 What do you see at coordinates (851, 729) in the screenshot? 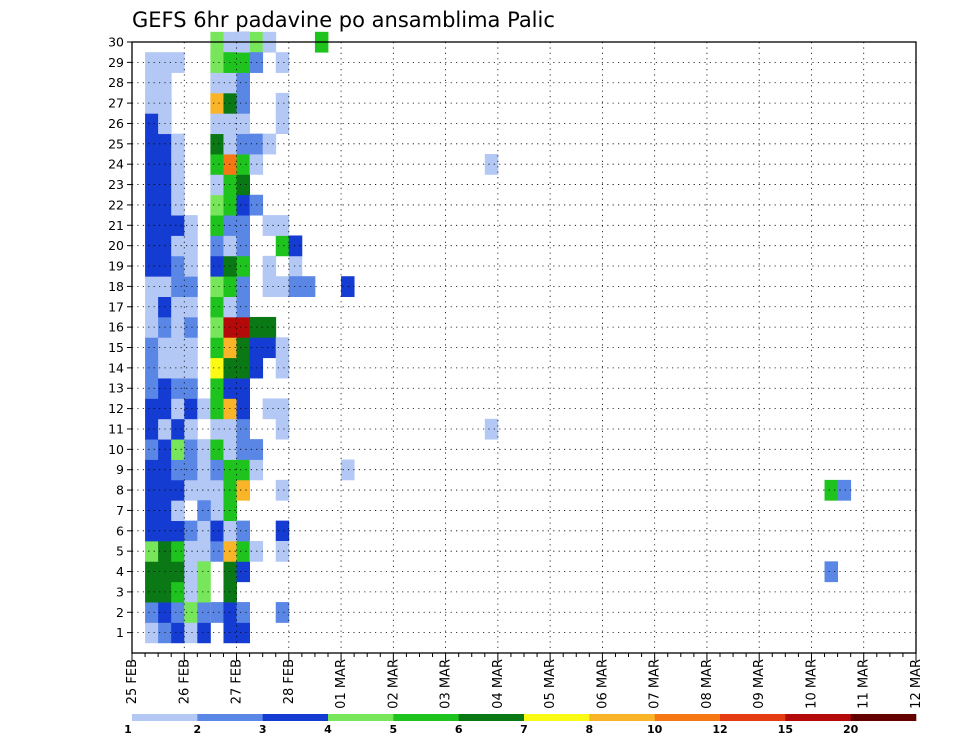
I see `colorbar-label: 20` at bounding box center [851, 729].